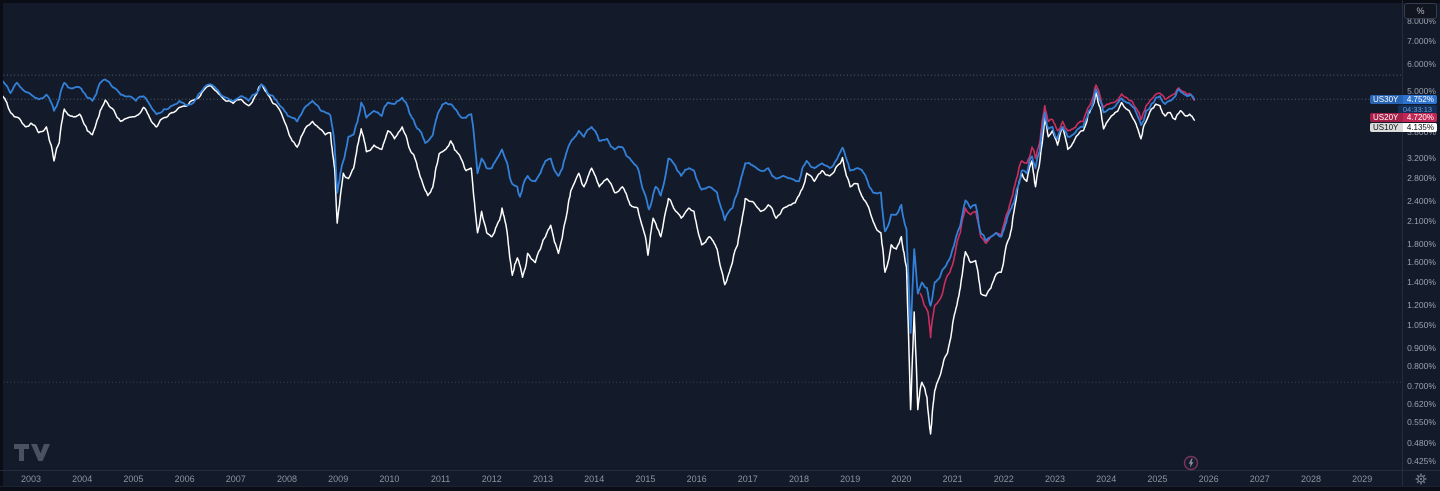 This screenshot has height=491, width=1440. I want to click on time-tick-label: 2014, so click(594, 479).